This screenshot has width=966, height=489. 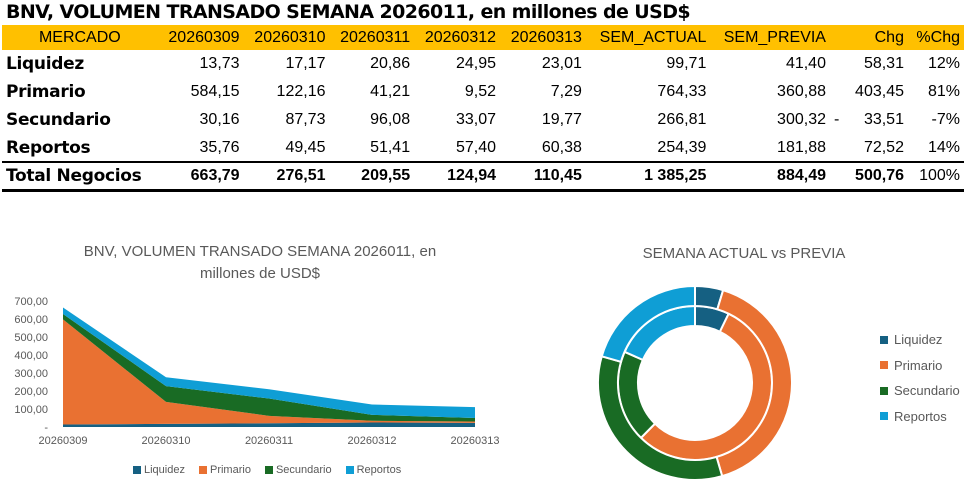 I want to click on legend-label: Reportos, so click(x=920, y=416).